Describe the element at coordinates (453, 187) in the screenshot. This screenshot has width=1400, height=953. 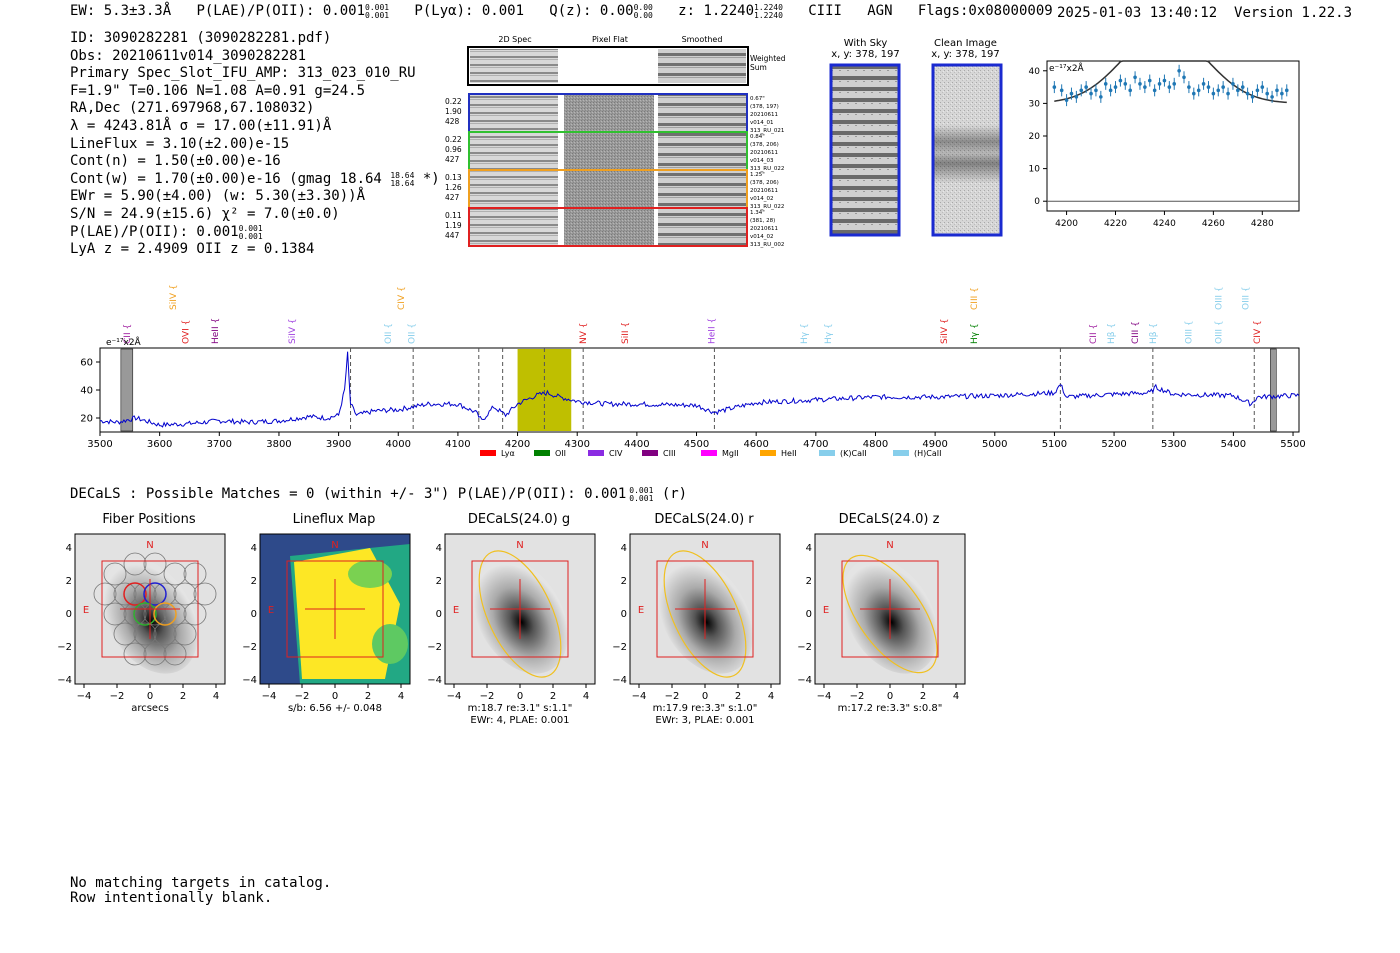
I see `cutout-left-label: 1.26` at that location.